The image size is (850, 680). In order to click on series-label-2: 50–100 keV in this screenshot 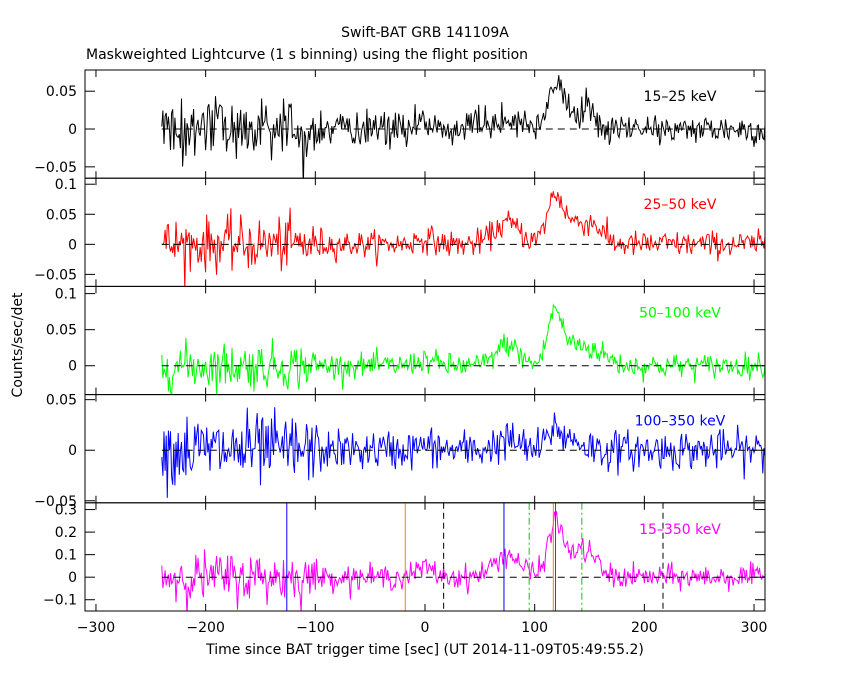, I will do `click(680, 313)`.